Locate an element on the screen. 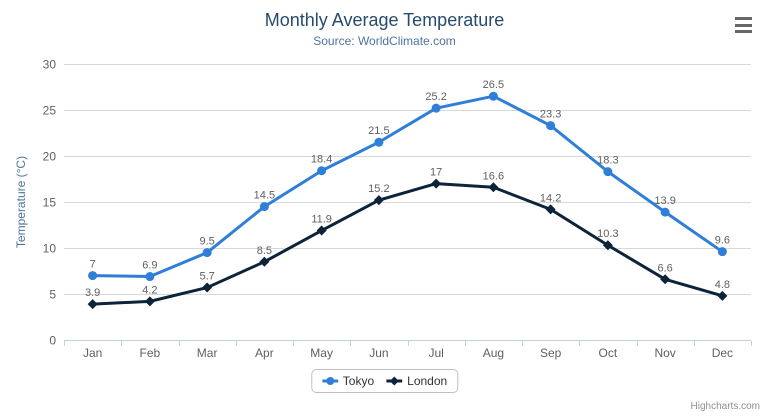  data-label: 6.6 is located at coordinates (664, 268).